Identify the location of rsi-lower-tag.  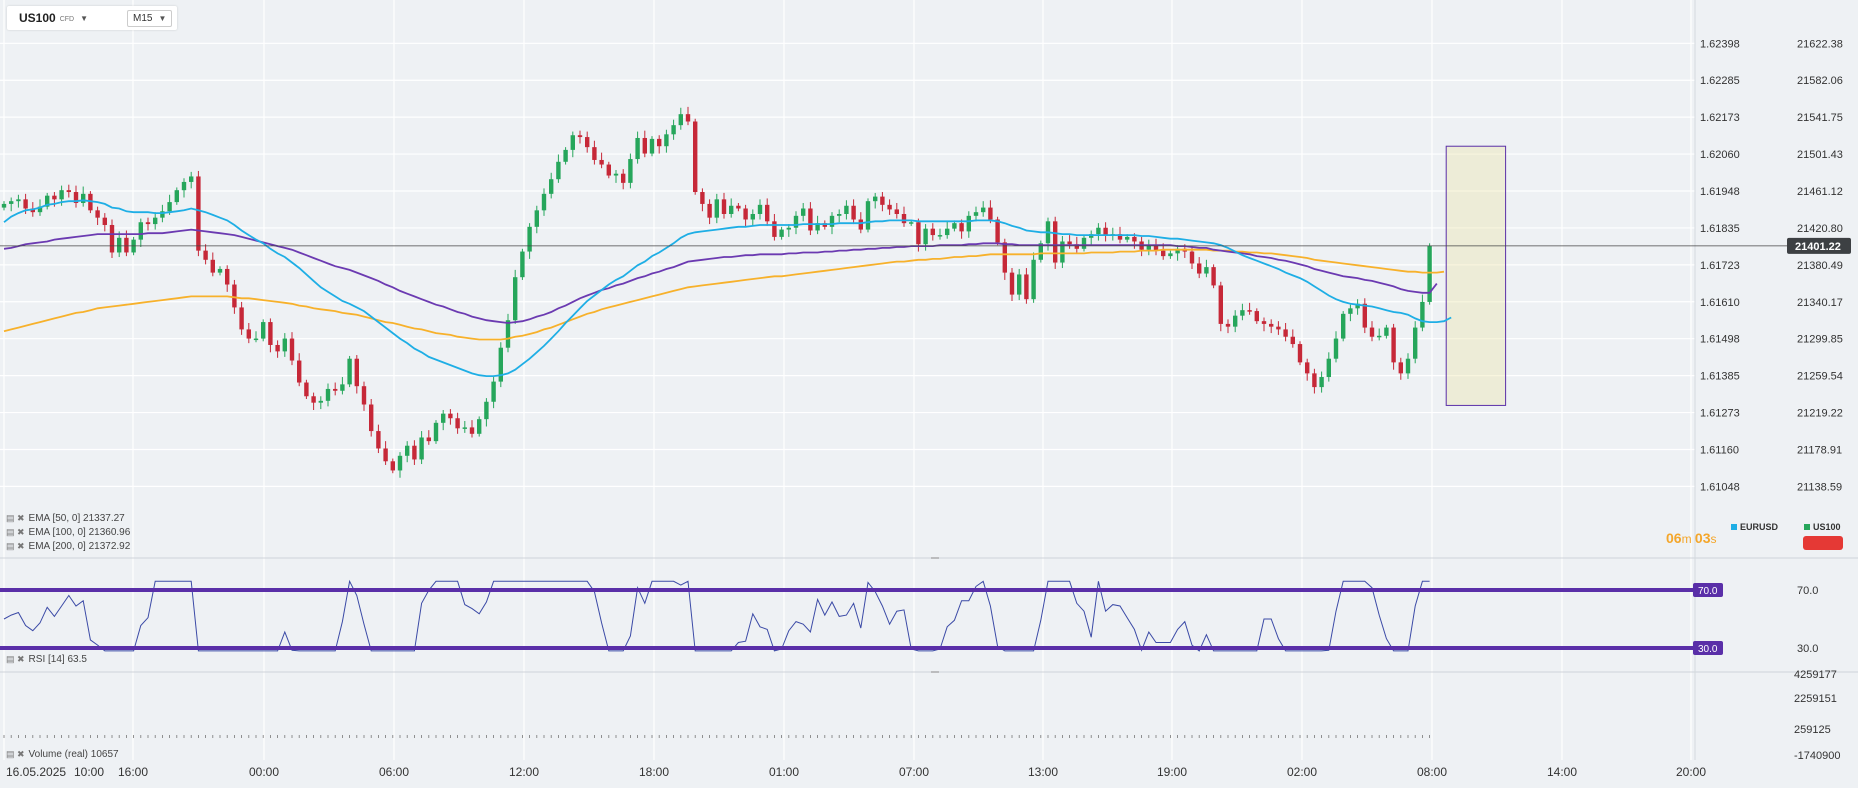
(1708, 648).